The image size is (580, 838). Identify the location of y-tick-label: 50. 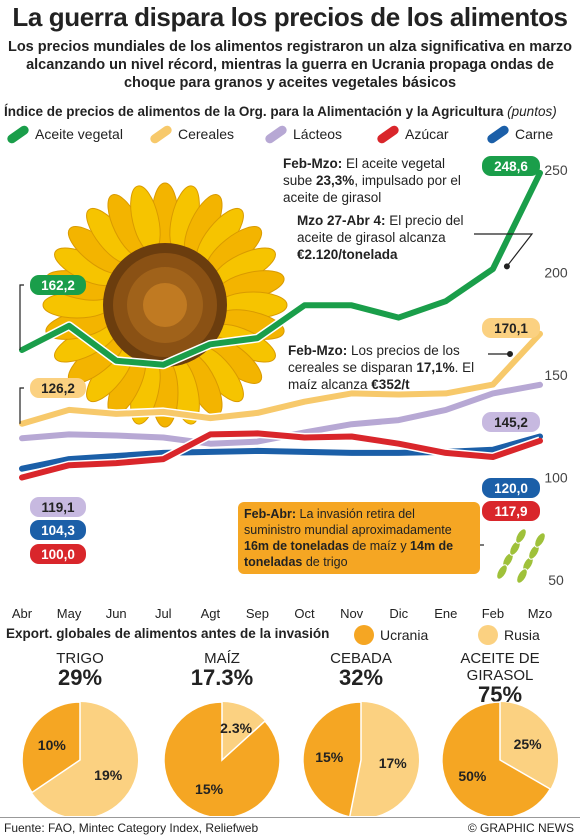
(556, 580).